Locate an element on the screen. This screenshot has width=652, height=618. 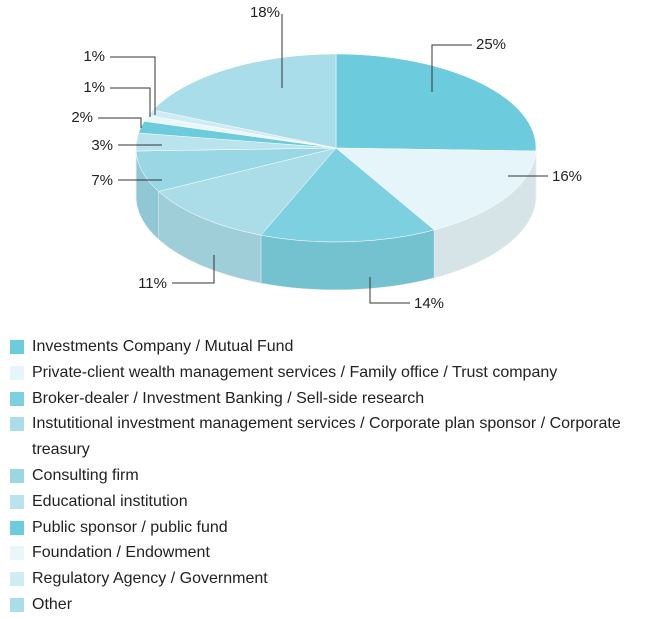
data-label: 3% is located at coordinates (102, 145).